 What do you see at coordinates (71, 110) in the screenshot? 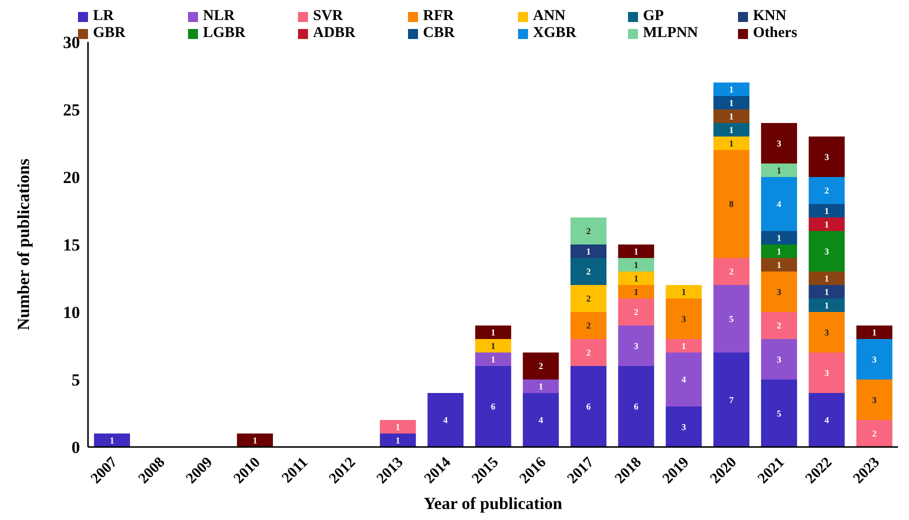
I see `y-tick-label: 25` at bounding box center [71, 110].